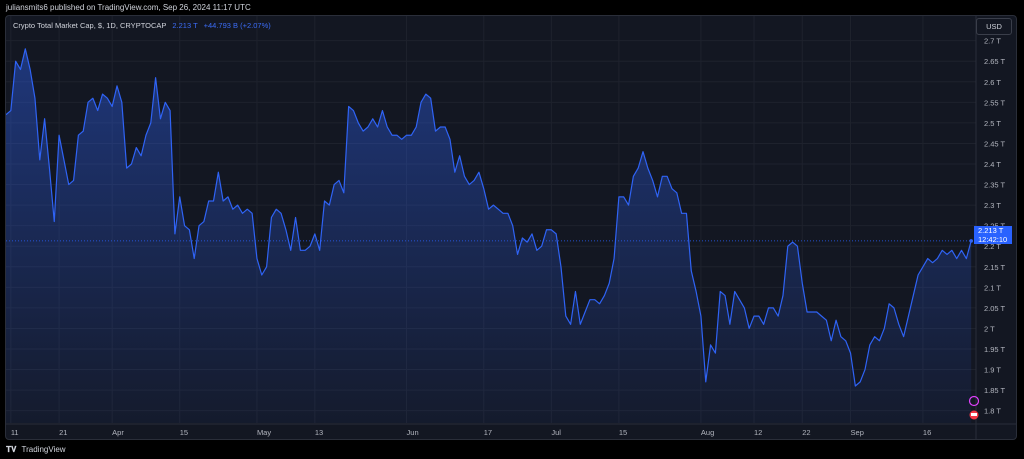 The image size is (1024, 459). What do you see at coordinates (995, 61) in the screenshot?
I see `y-tick-label: 2.65 T` at bounding box center [995, 61].